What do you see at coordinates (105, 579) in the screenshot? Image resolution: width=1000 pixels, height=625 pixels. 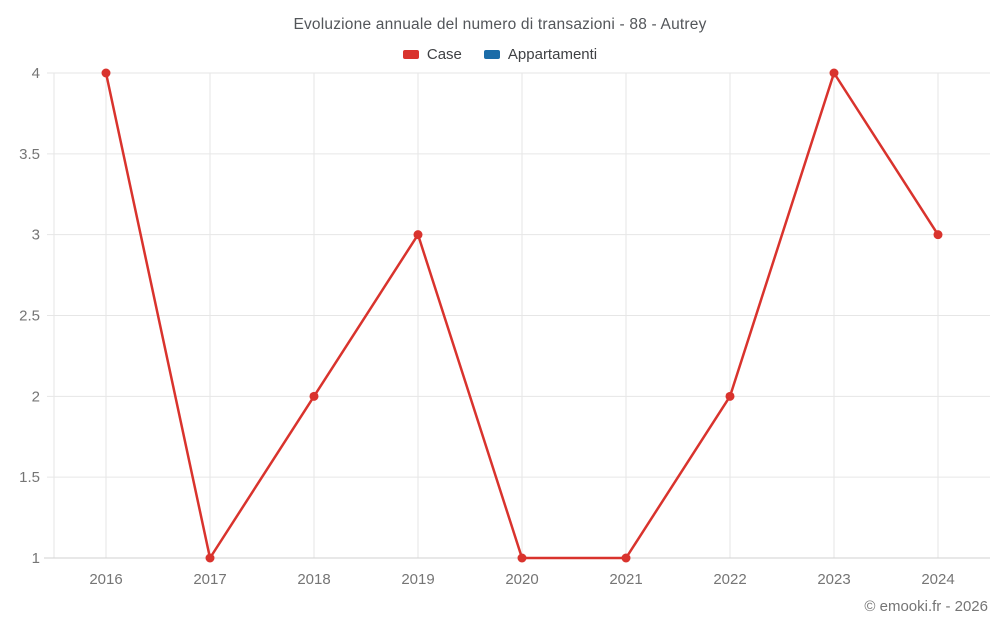 I see `svg-text: 2016` at bounding box center [105, 579].